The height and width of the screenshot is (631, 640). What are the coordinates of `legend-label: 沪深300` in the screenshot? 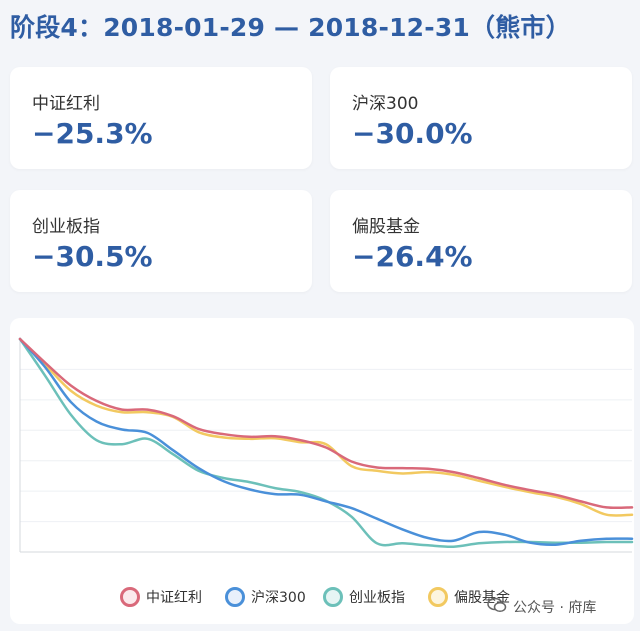 It's located at (278, 598).